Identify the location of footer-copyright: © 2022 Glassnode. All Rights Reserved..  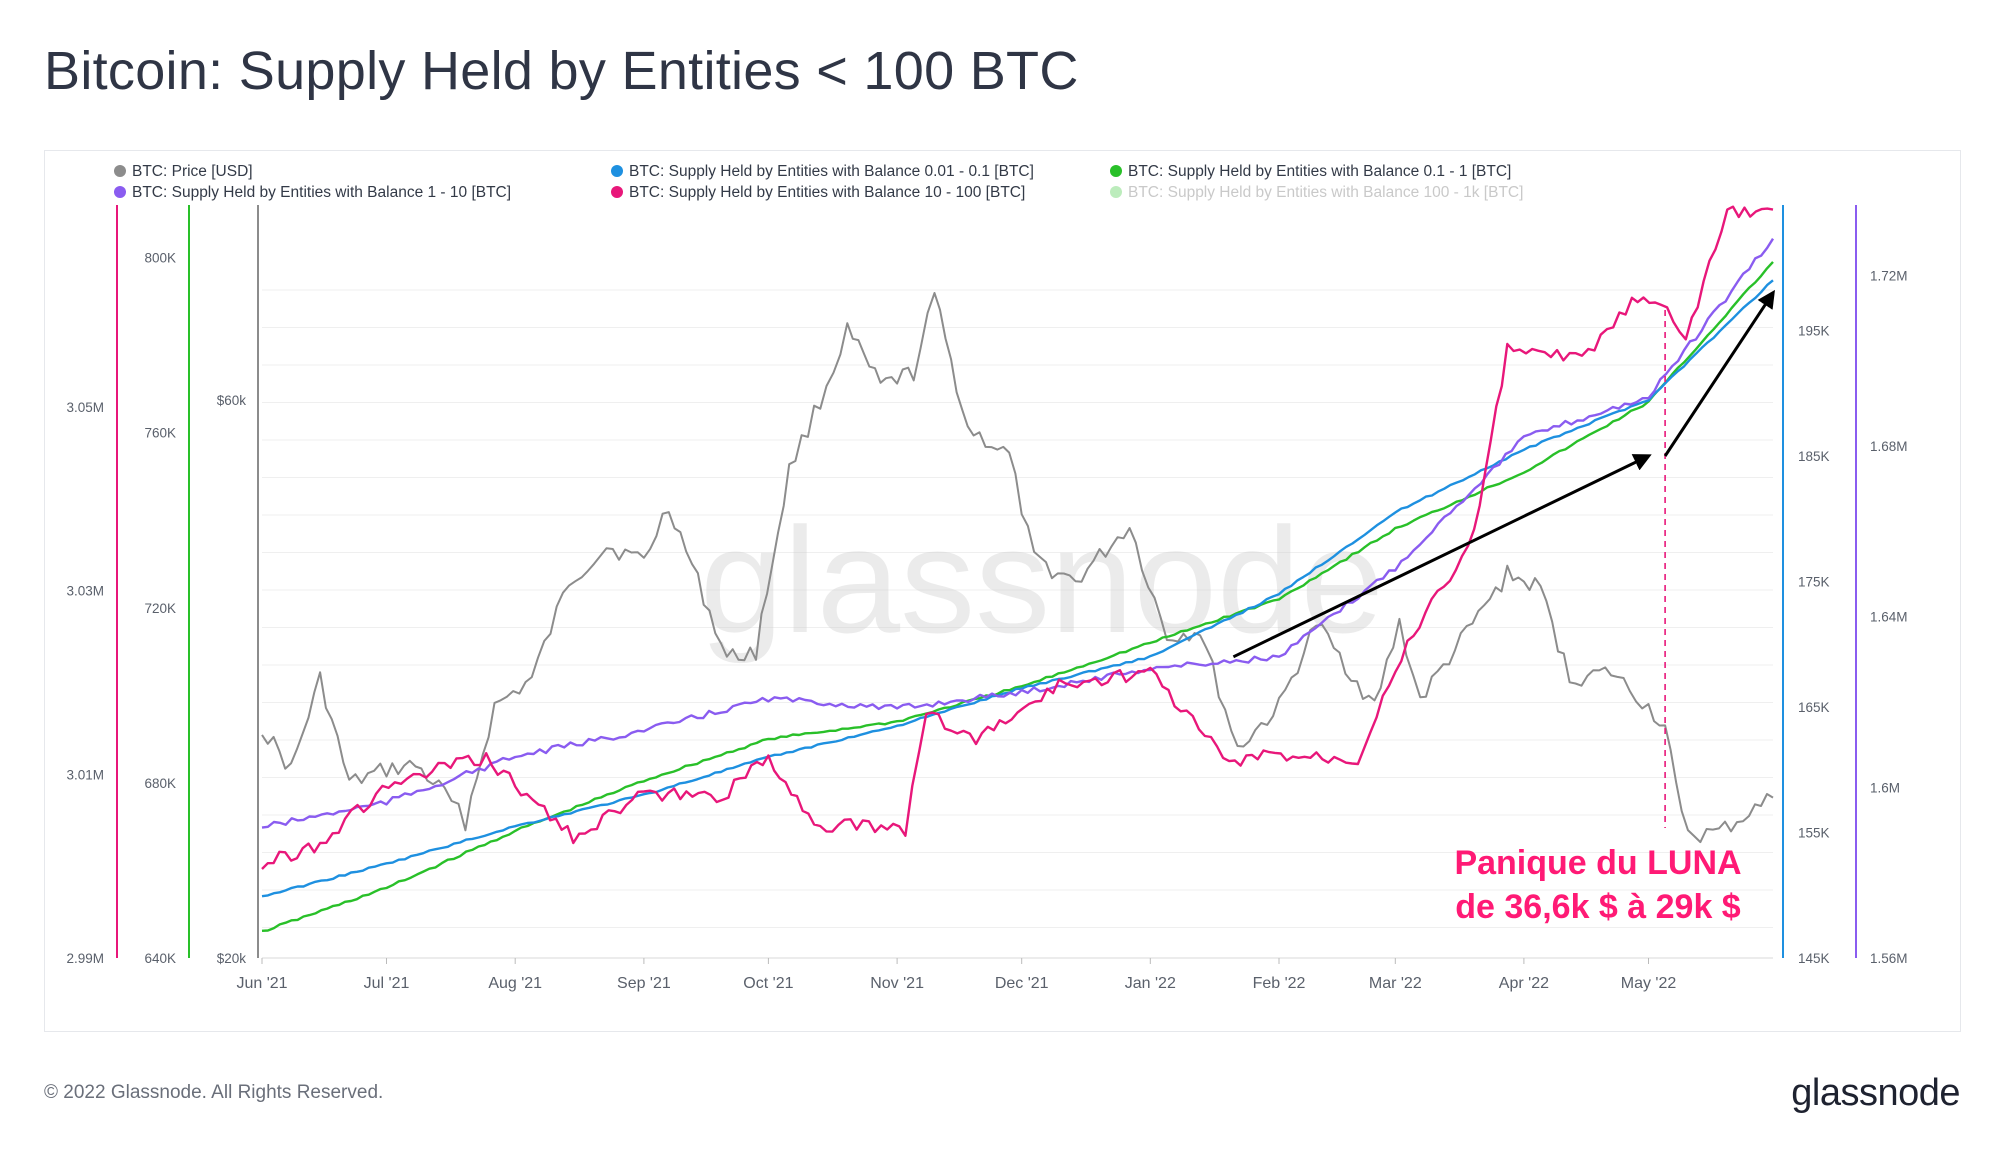
(214, 1092).